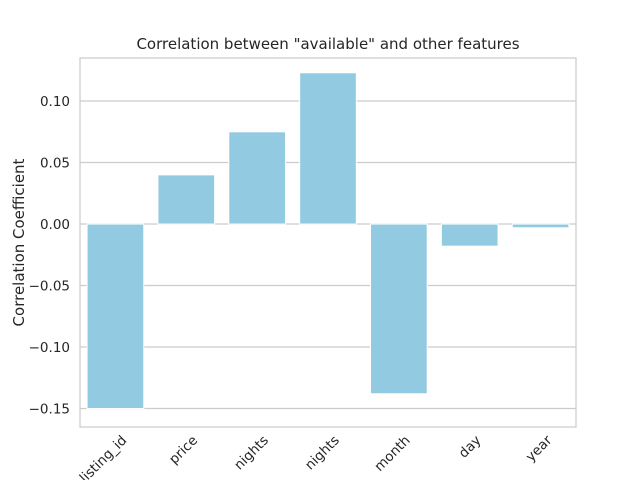  What do you see at coordinates (55, 102) in the screenshot?
I see `y-tick-label: 0.10` at bounding box center [55, 102].